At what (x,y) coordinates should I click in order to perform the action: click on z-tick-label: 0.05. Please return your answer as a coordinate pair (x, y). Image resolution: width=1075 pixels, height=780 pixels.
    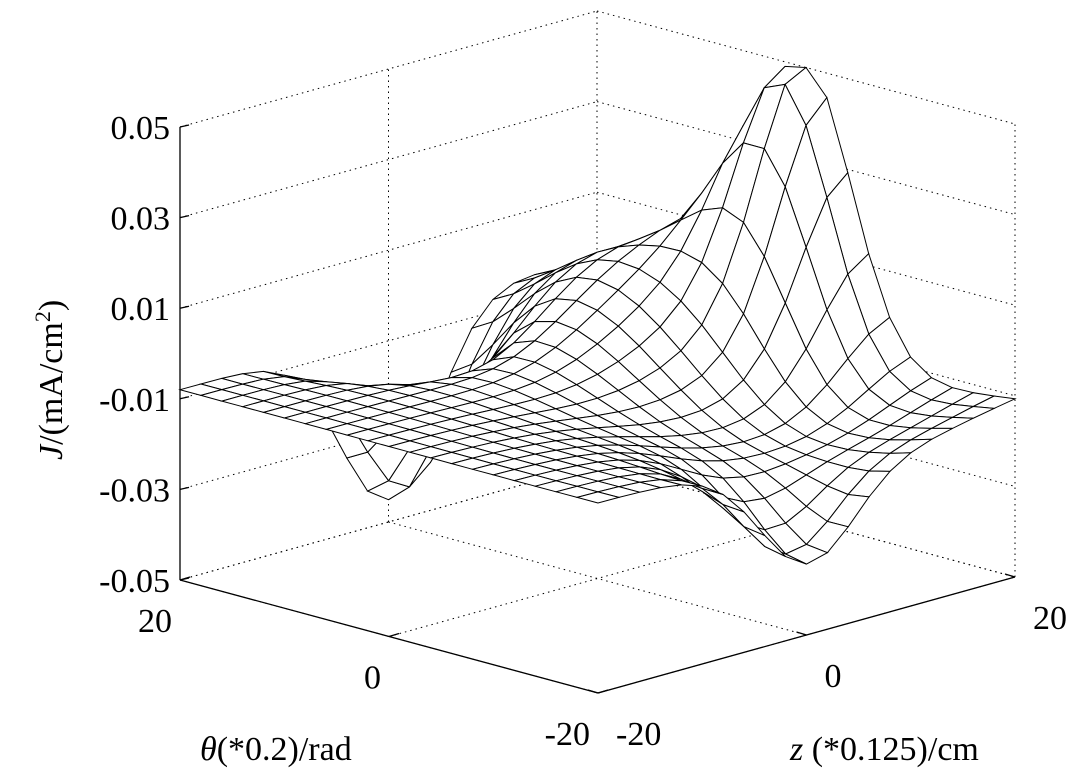
    Looking at the image, I should click on (141, 128).